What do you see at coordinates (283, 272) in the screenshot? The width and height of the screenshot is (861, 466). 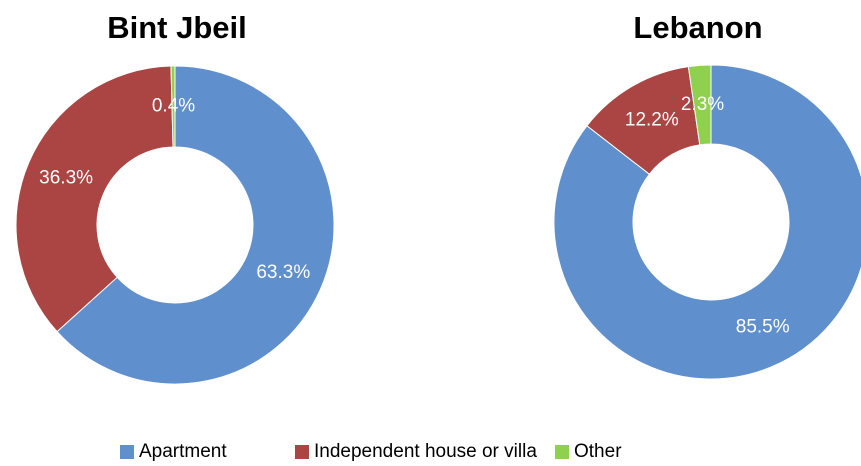 I see `slice-label: 63.3%` at bounding box center [283, 272].